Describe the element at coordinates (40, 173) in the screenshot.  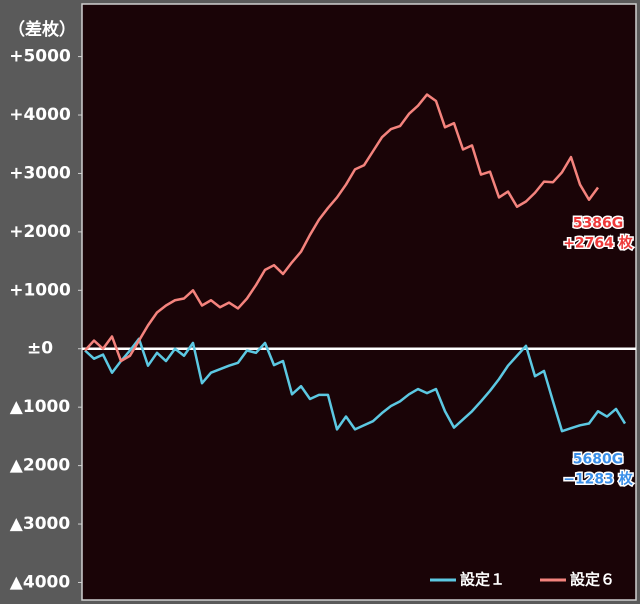
I see `y-tick-label: +3000` at that location.